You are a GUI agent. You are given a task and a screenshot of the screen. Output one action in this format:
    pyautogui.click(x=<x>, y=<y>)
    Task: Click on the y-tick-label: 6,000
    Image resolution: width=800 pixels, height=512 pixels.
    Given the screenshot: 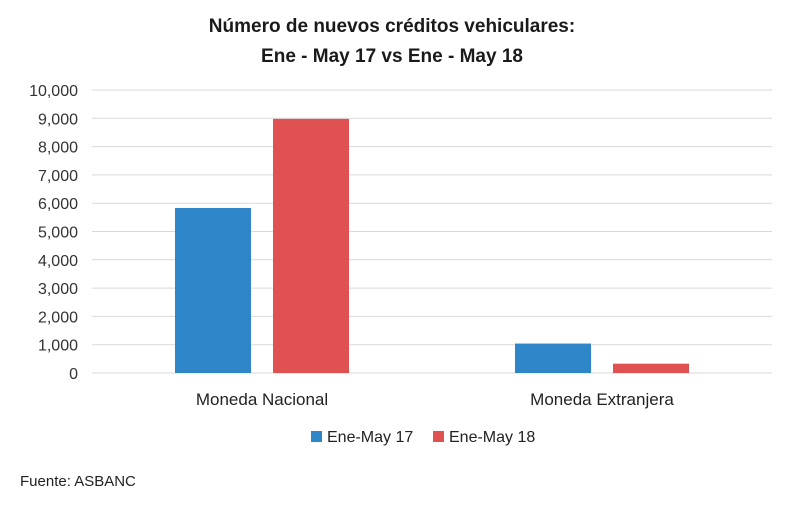 What is the action you would take?
    pyautogui.click(x=58, y=204)
    